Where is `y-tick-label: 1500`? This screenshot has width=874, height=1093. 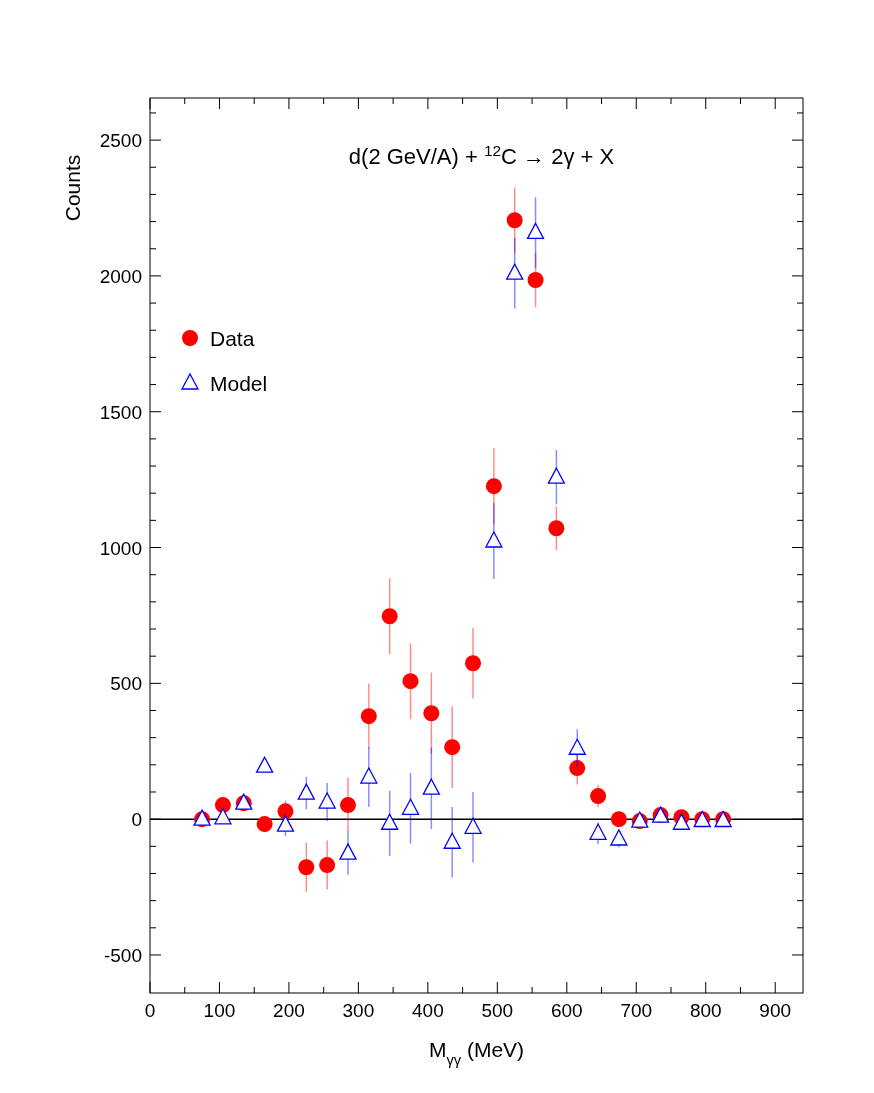
y-tick-label: 1500 is located at coordinates (120, 412).